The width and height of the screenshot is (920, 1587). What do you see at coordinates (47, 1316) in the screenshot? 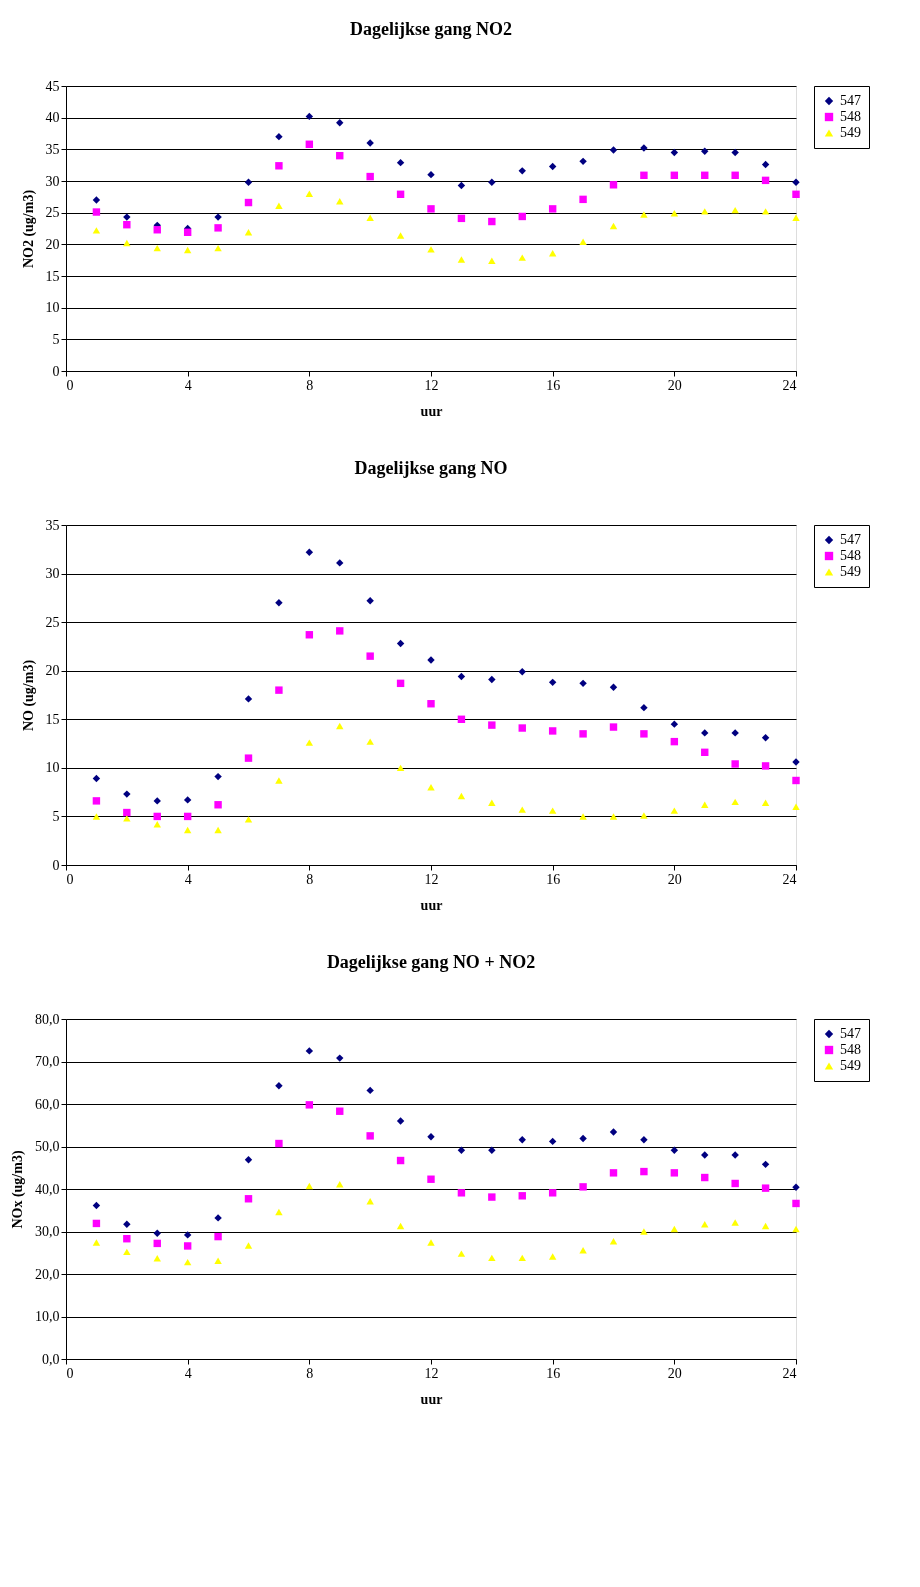
I see `y-tick-label: 10,0` at bounding box center [47, 1316].